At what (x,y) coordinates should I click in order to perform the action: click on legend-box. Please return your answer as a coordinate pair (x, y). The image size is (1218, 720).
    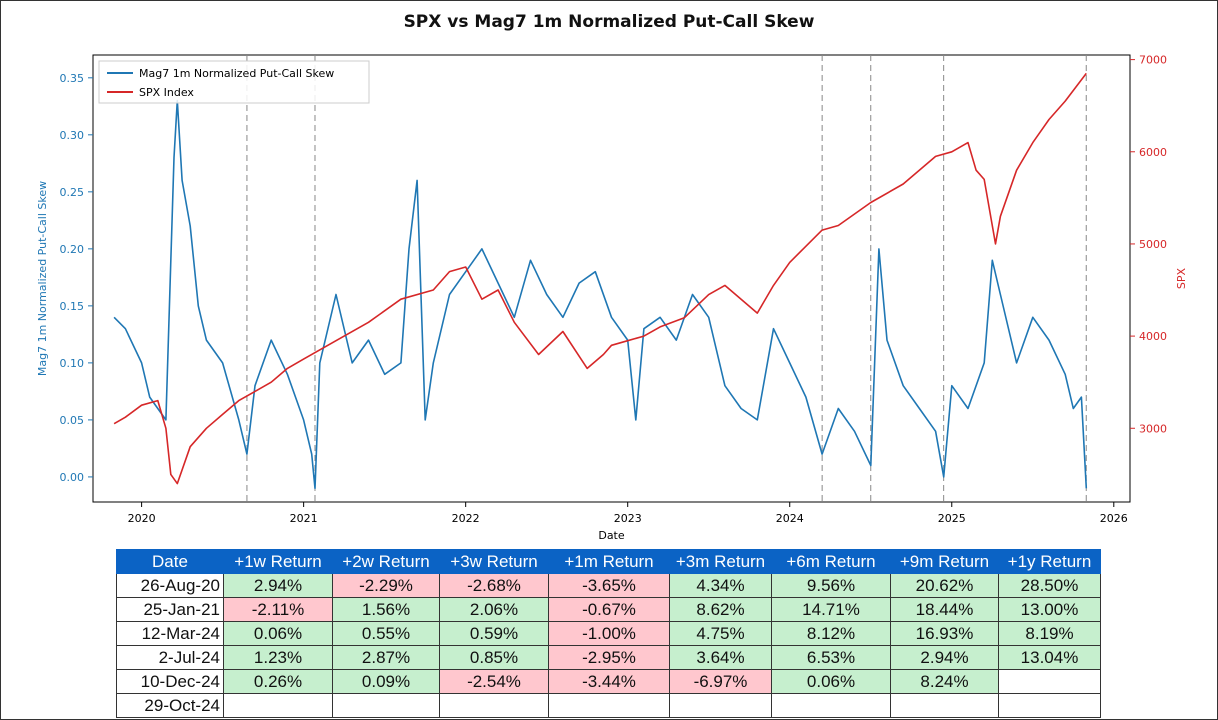
    Looking at the image, I should click on (234, 82).